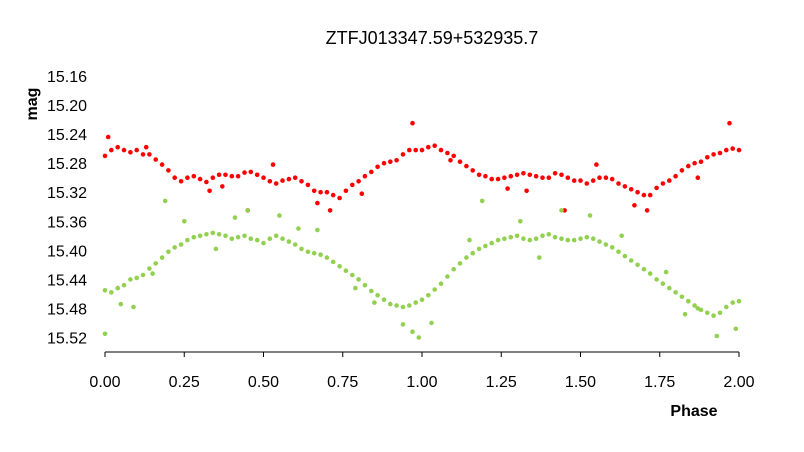 The height and width of the screenshot is (452, 804). Describe the element at coordinates (67, 106) in the screenshot. I see `y-tick-label: 15.20` at that location.